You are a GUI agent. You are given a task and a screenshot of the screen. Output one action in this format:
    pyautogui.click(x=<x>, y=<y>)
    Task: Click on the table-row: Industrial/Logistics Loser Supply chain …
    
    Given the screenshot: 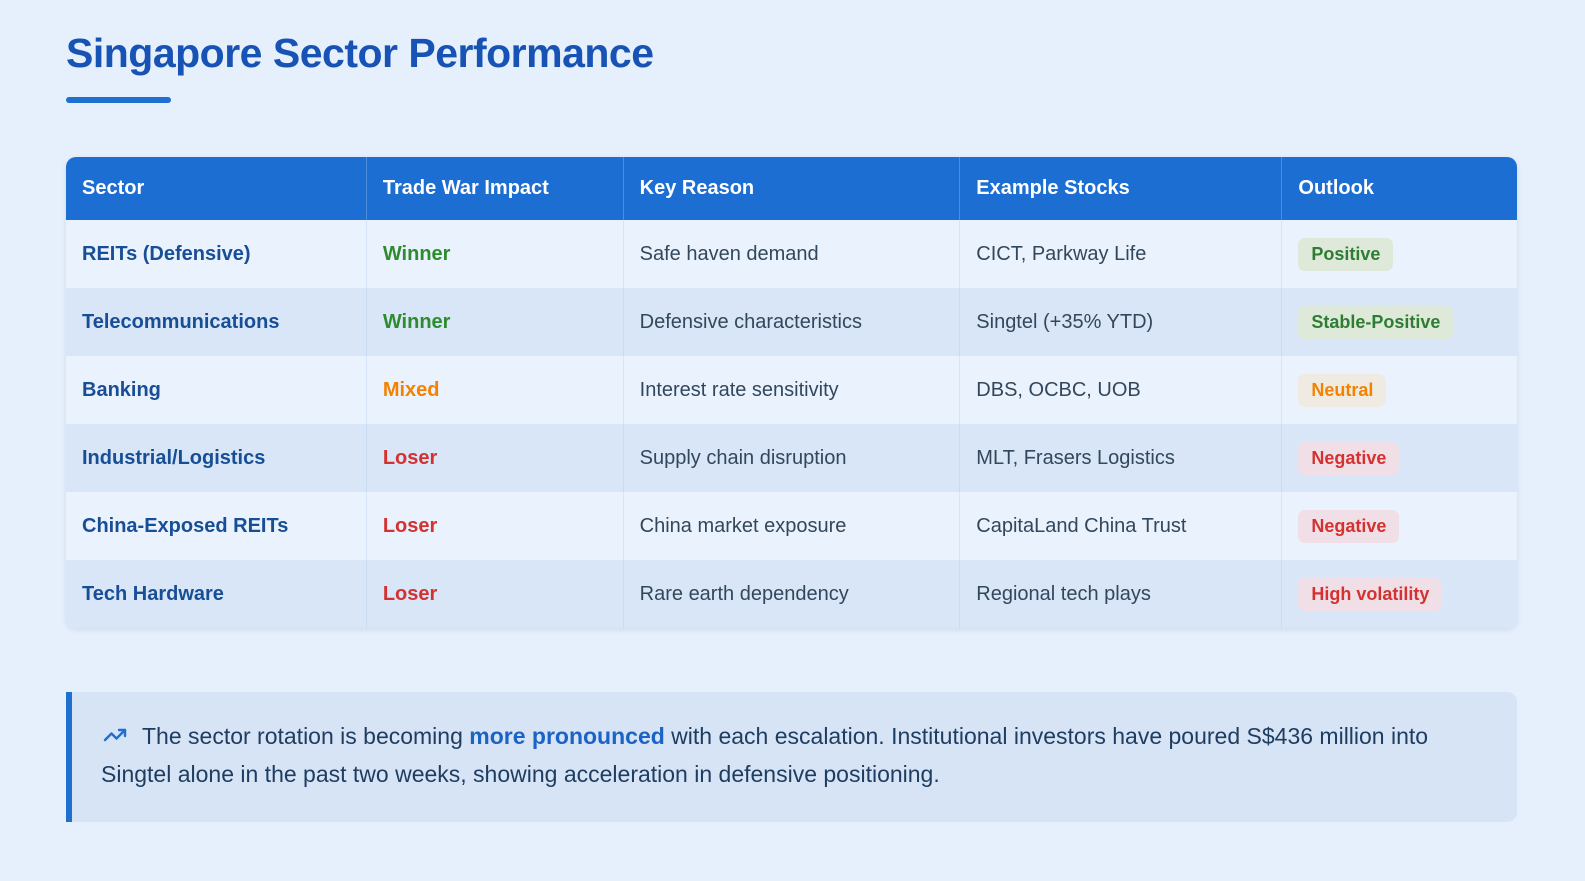 What is the action you would take?
    pyautogui.click(x=791, y=458)
    